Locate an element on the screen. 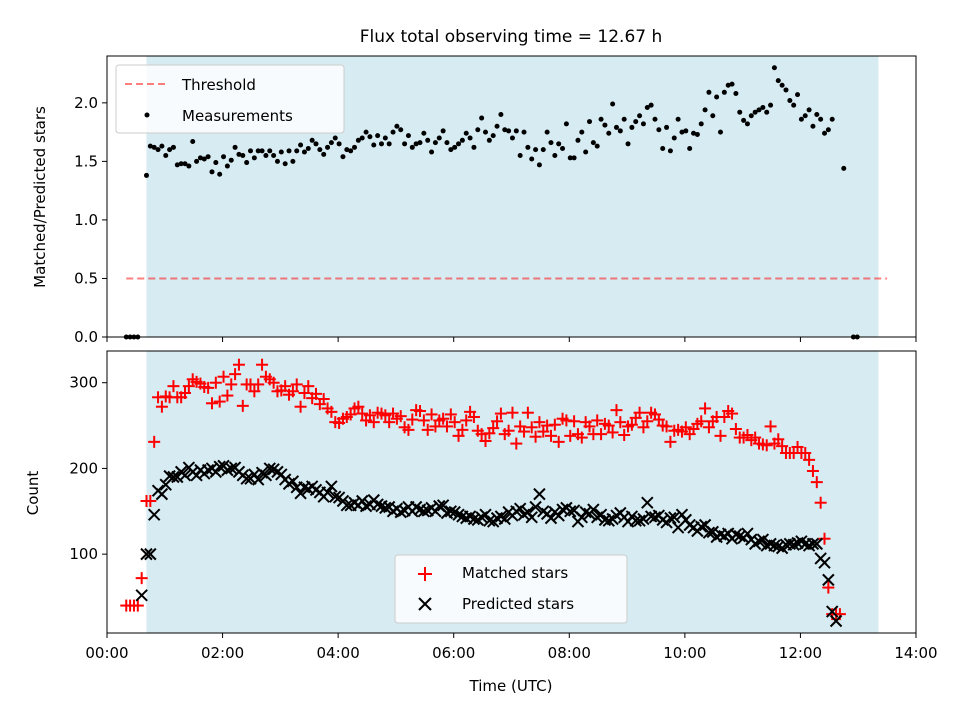  bottom-y-tick-label: 100 is located at coordinates (83, 554).